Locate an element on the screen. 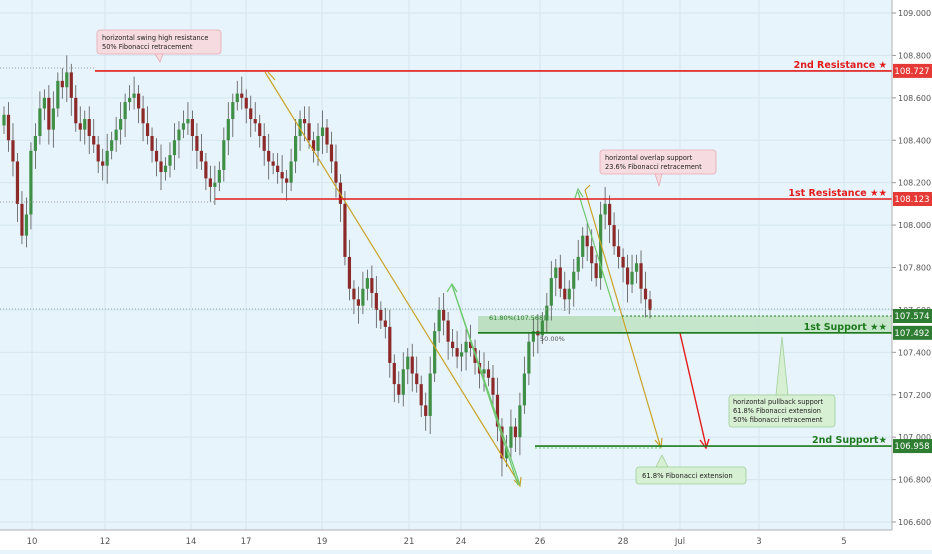 Image resolution: width=932 pixels, height=554 pixels. current-price-tag is located at coordinates (912, 316).